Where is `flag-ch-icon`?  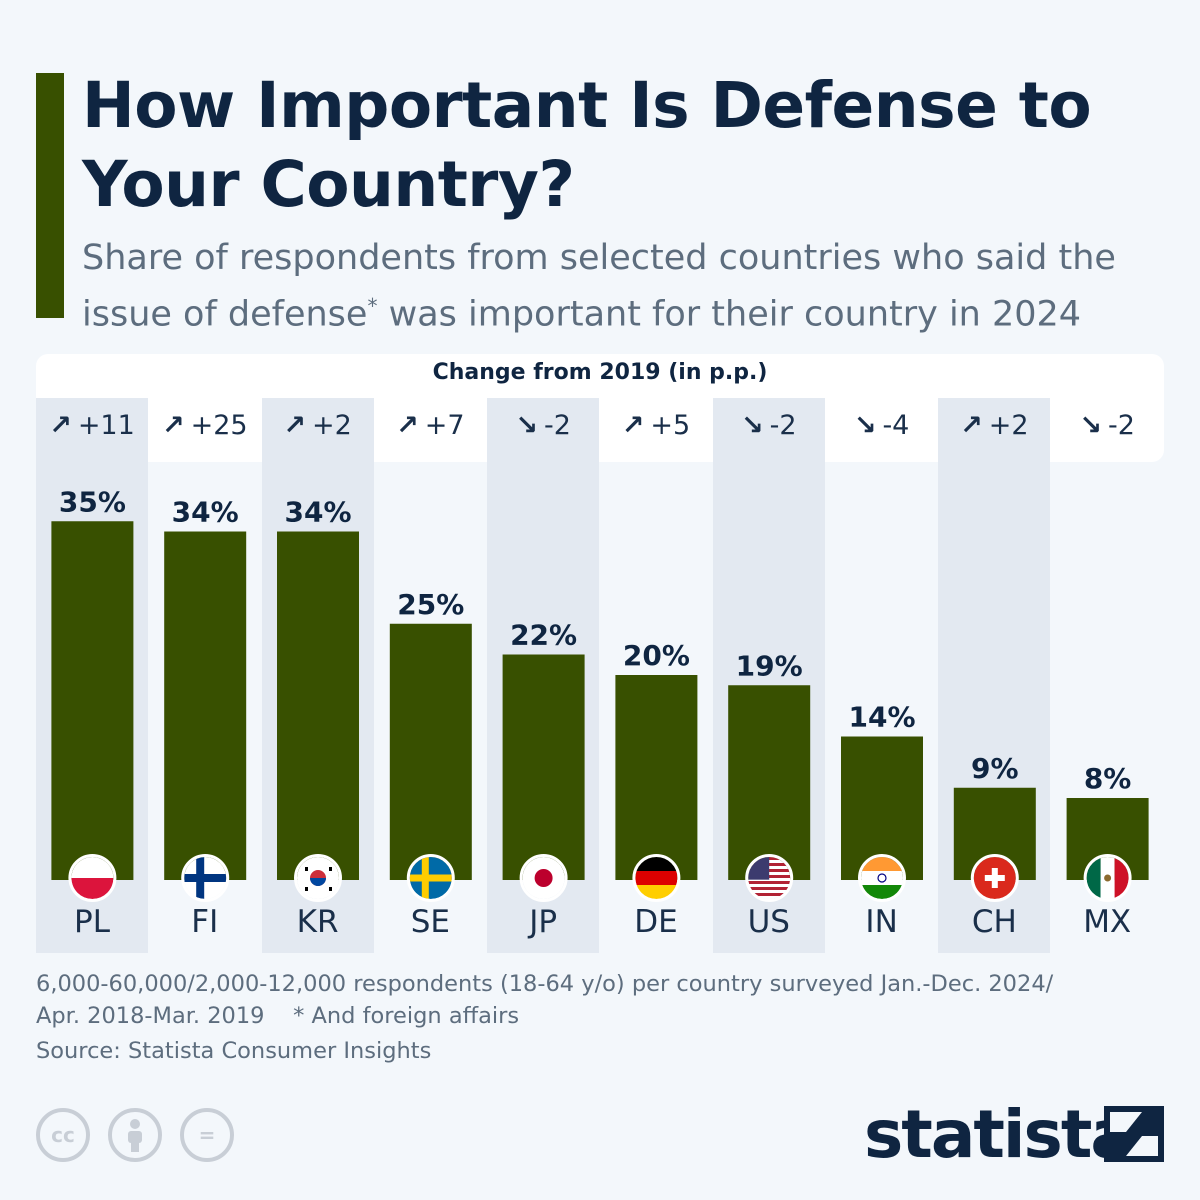
flag-ch-icon is located at coordinates (994, 878).